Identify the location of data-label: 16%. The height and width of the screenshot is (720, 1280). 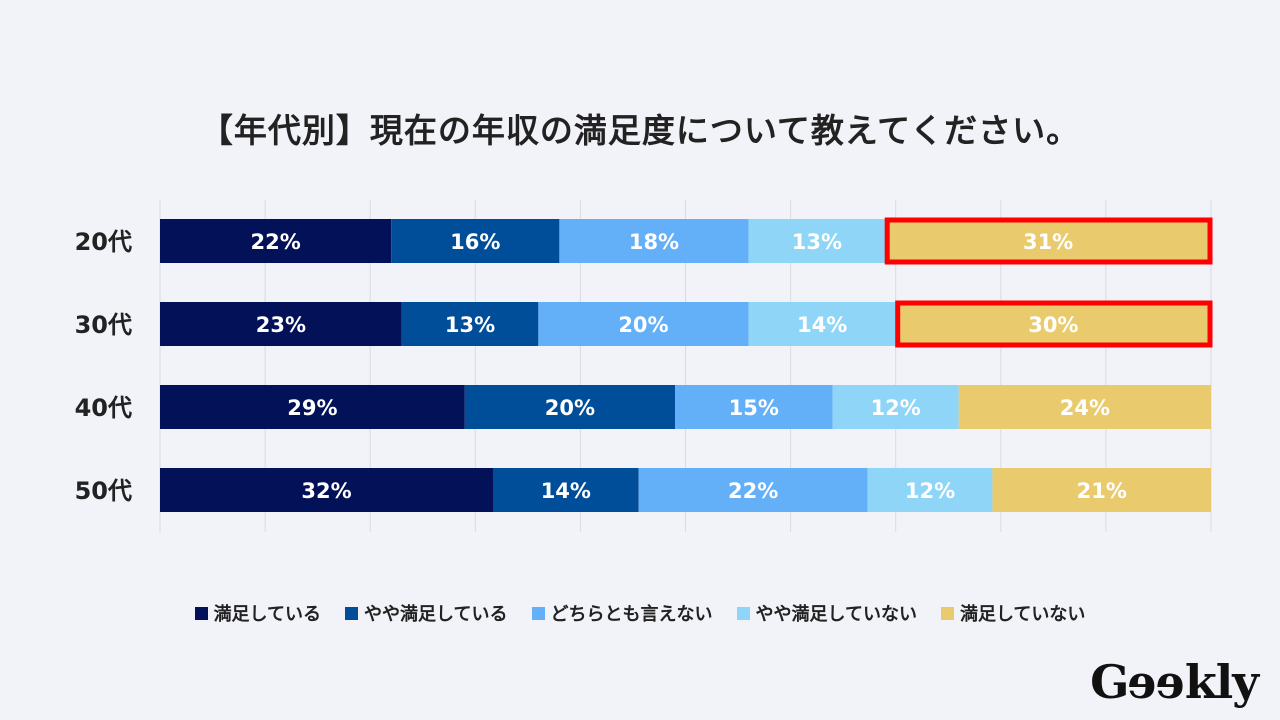
(475, 242).